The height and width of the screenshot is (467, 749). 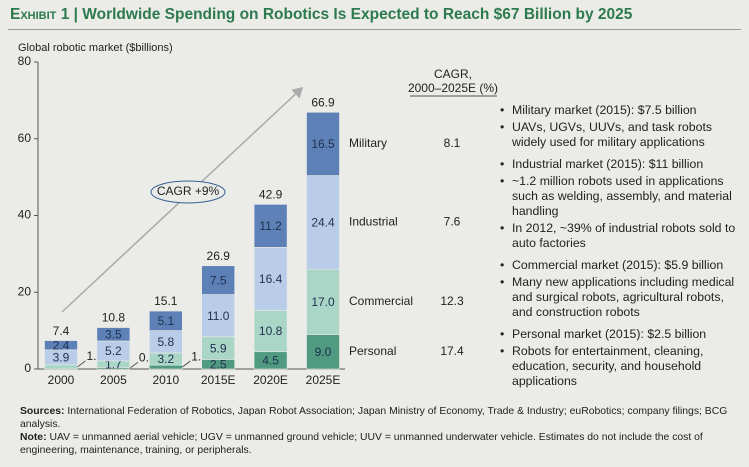 I want to click on x-tick-label: 2000, so click(x=61, y=380).